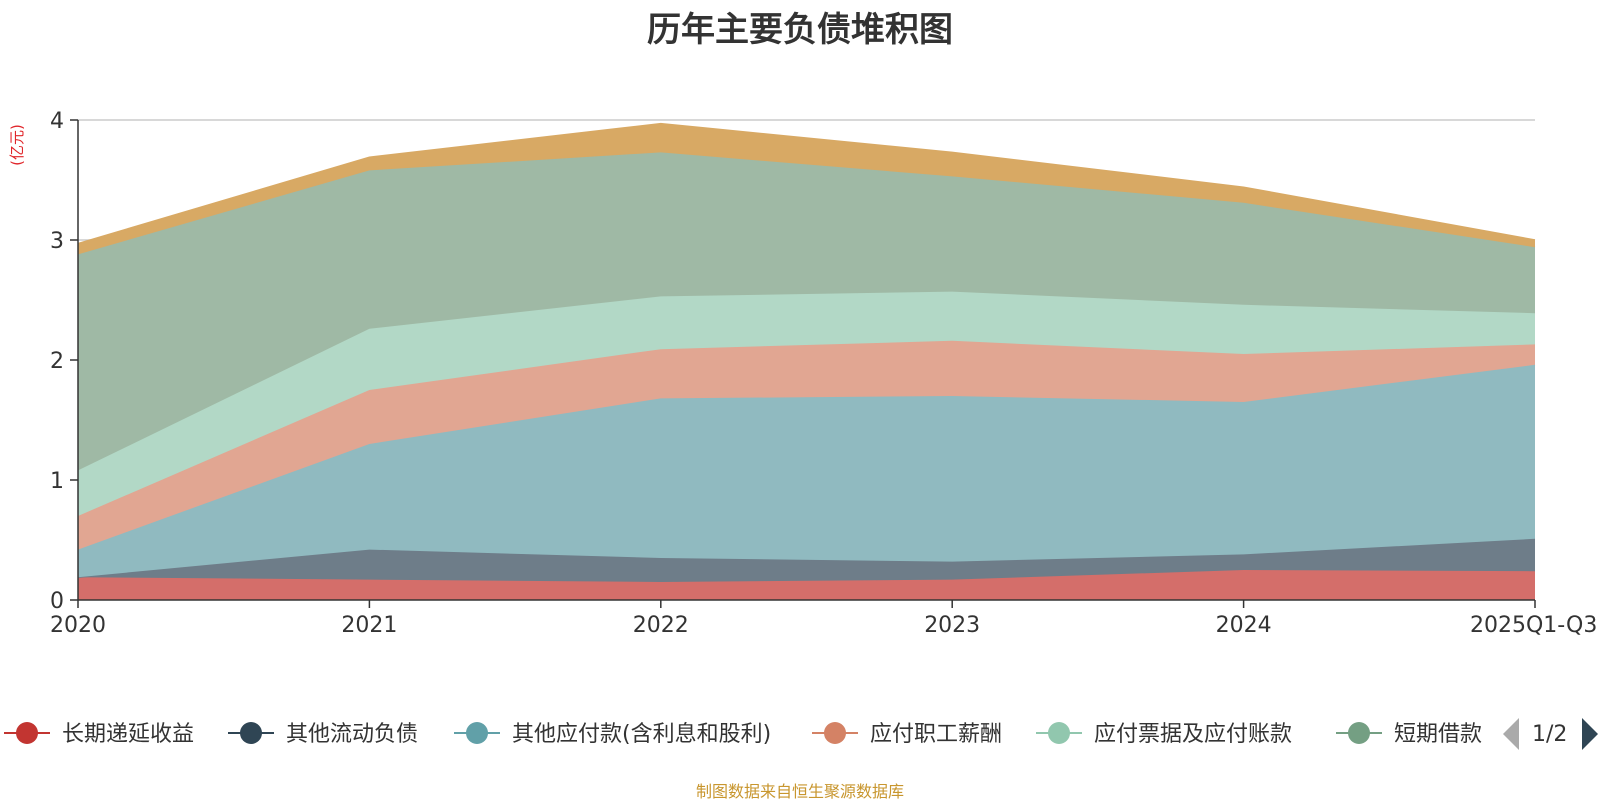 The image size is (1600, 802). Describe the element at coordinates (57, 481) in the screenshot. I see `y-tick-label: 1` at that location.